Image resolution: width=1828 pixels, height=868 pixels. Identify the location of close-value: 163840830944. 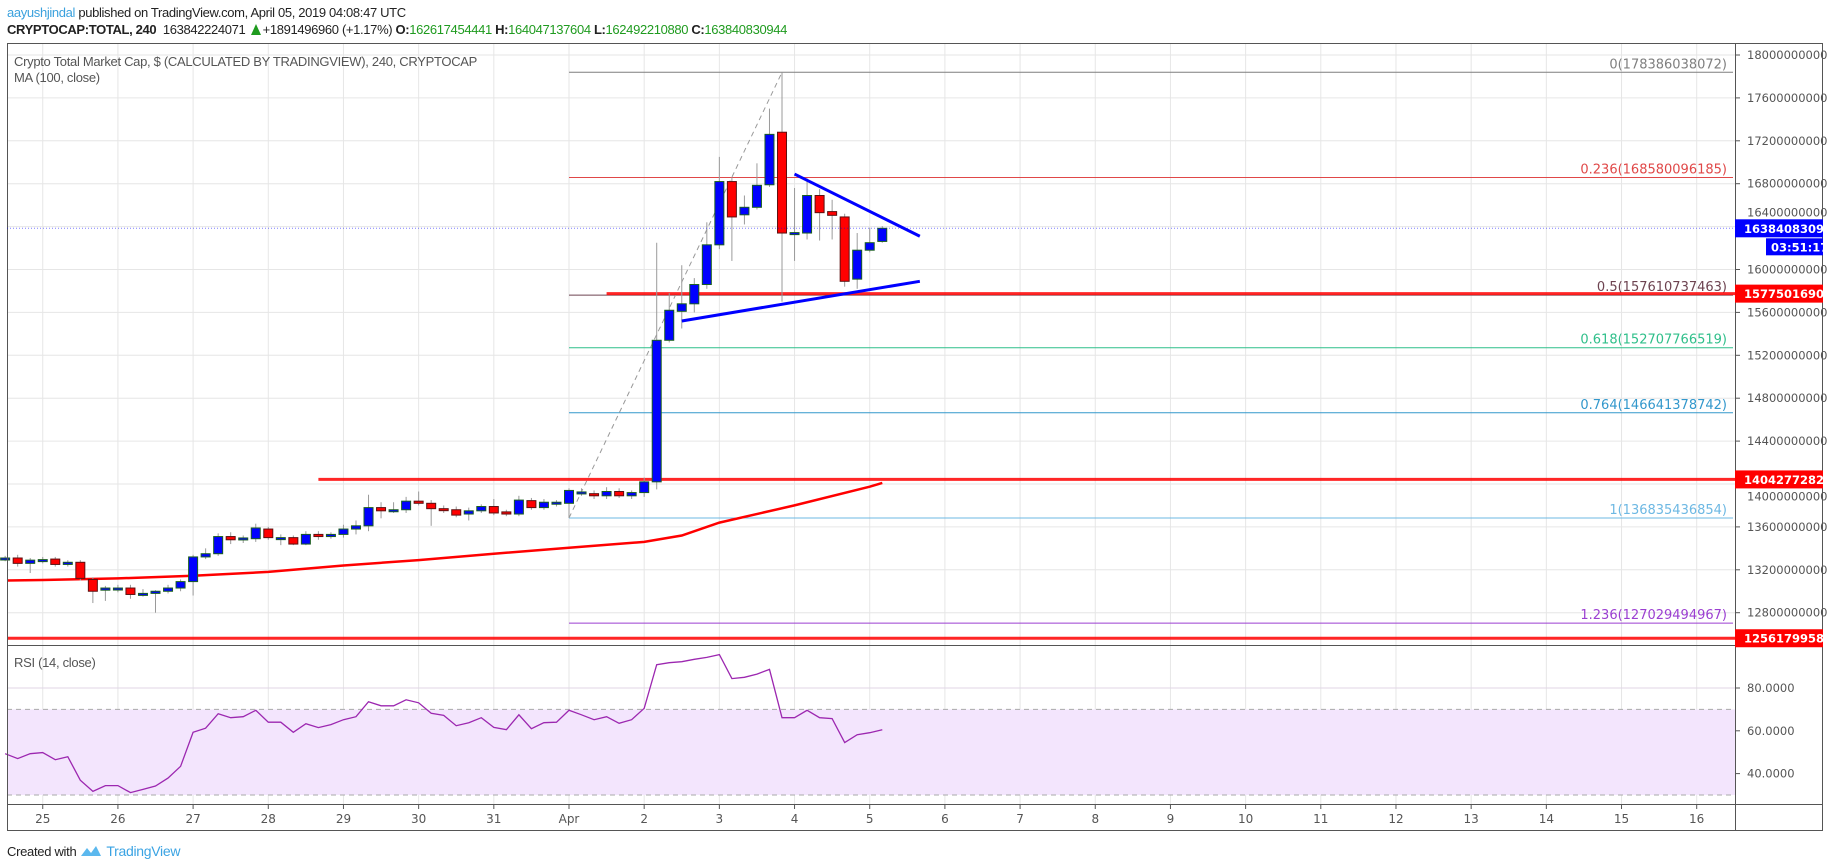
(745, 29).